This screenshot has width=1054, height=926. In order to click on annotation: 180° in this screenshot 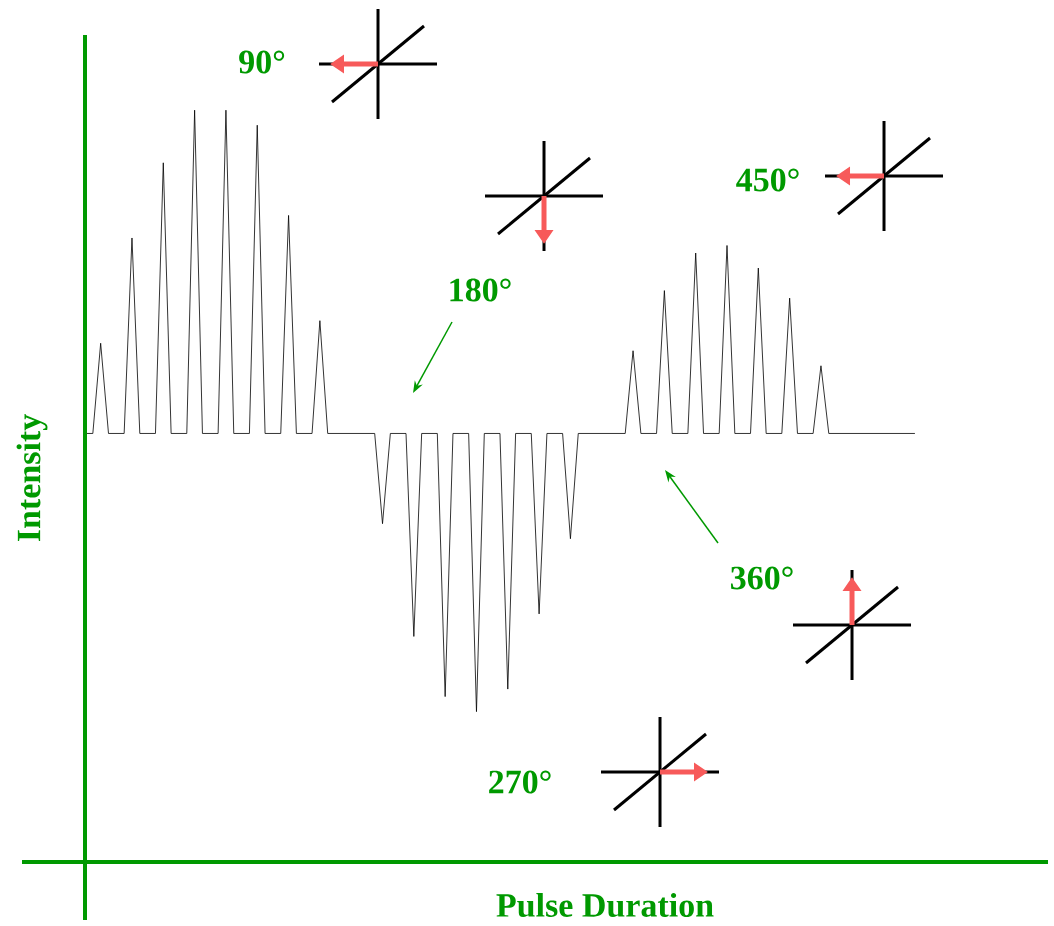, I will do `click(480, 290)`.